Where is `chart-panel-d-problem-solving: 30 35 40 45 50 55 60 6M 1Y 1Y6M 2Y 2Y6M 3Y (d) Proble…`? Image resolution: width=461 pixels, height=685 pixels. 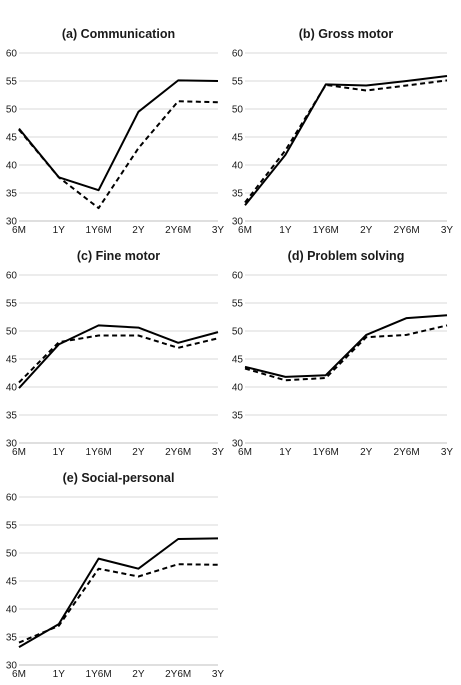 chart-panel-d-problem-solving: 30 35 40 45 50 55 60 6M 1Y 1Y6M 2Y 2Y6M 3Y (d) Proble… is located at coordinates (343, 353).